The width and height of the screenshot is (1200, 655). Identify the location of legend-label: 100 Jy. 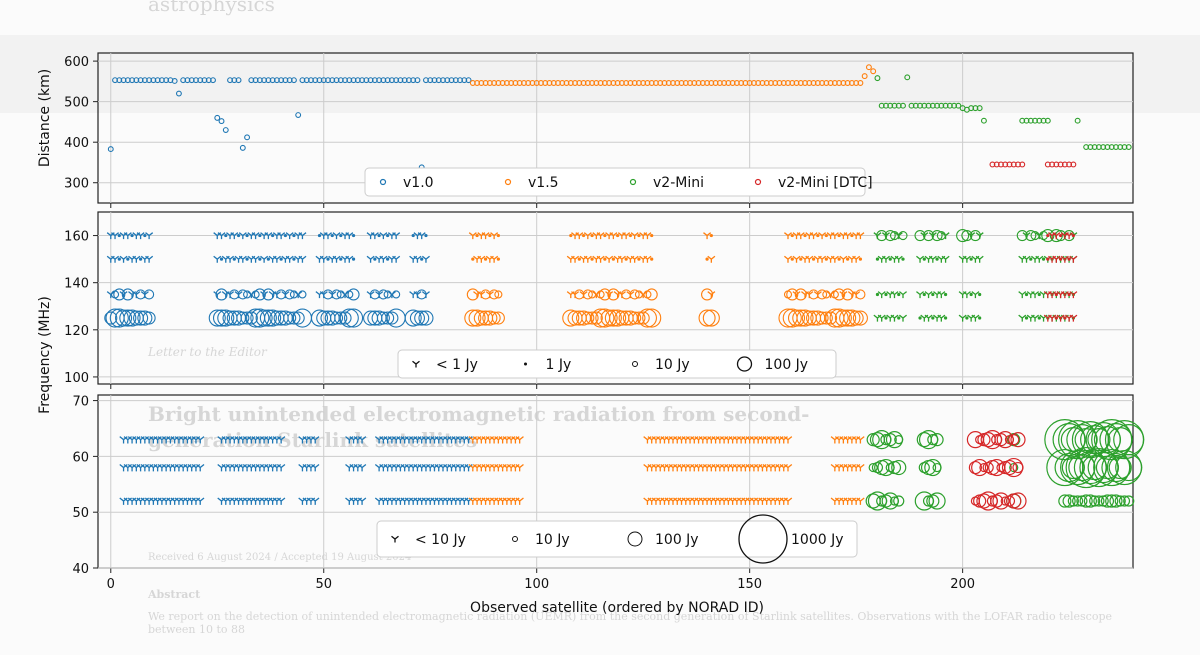
(677, 540).